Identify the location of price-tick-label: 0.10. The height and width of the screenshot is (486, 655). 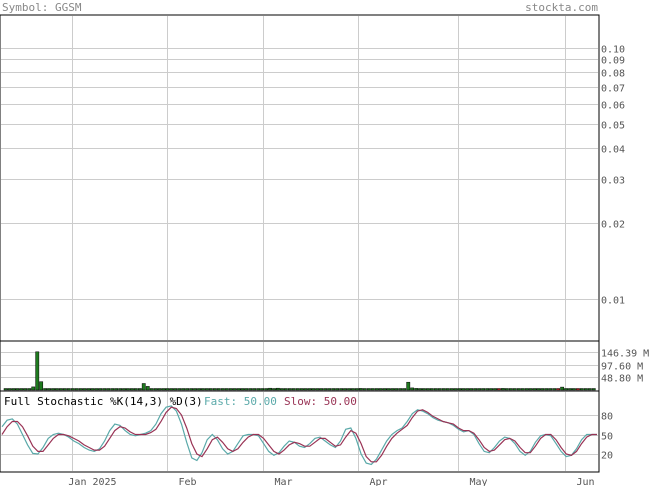
(613, 50).